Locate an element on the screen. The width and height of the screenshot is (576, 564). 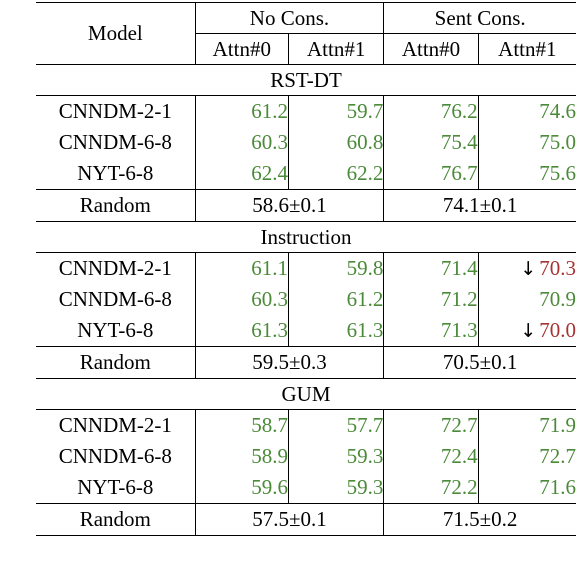
score-cell: 59.7 is located at coordinates (335, 111).